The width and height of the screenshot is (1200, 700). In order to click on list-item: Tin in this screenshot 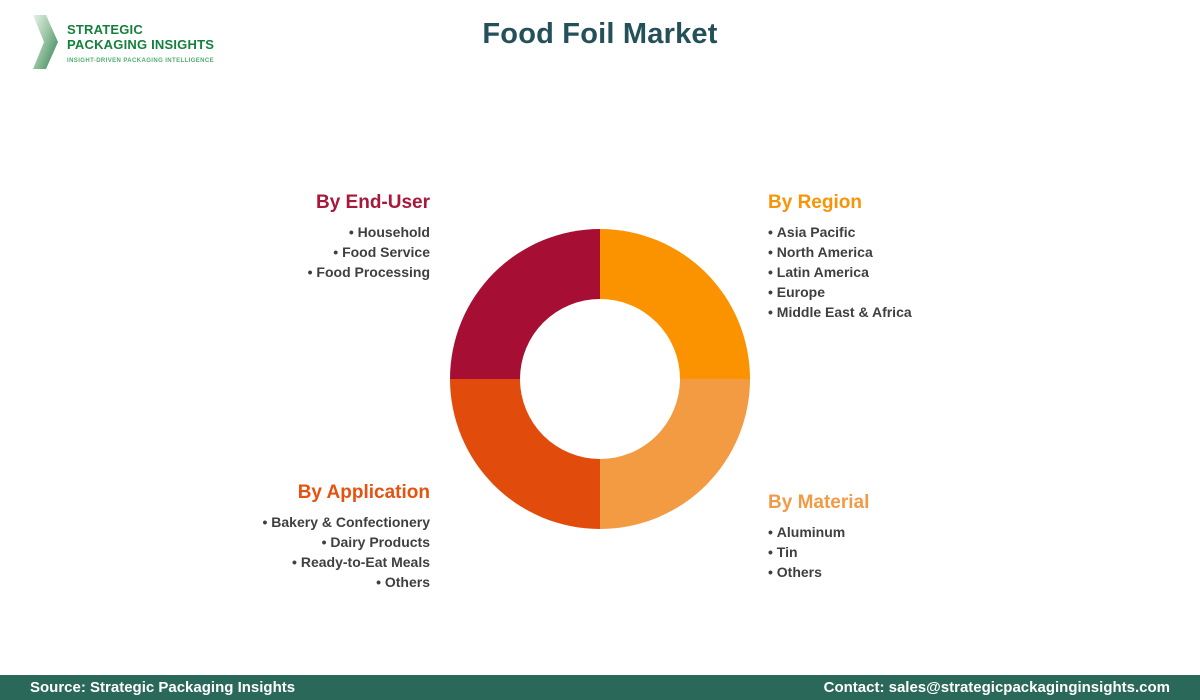, I will do `click(818, 552)`.